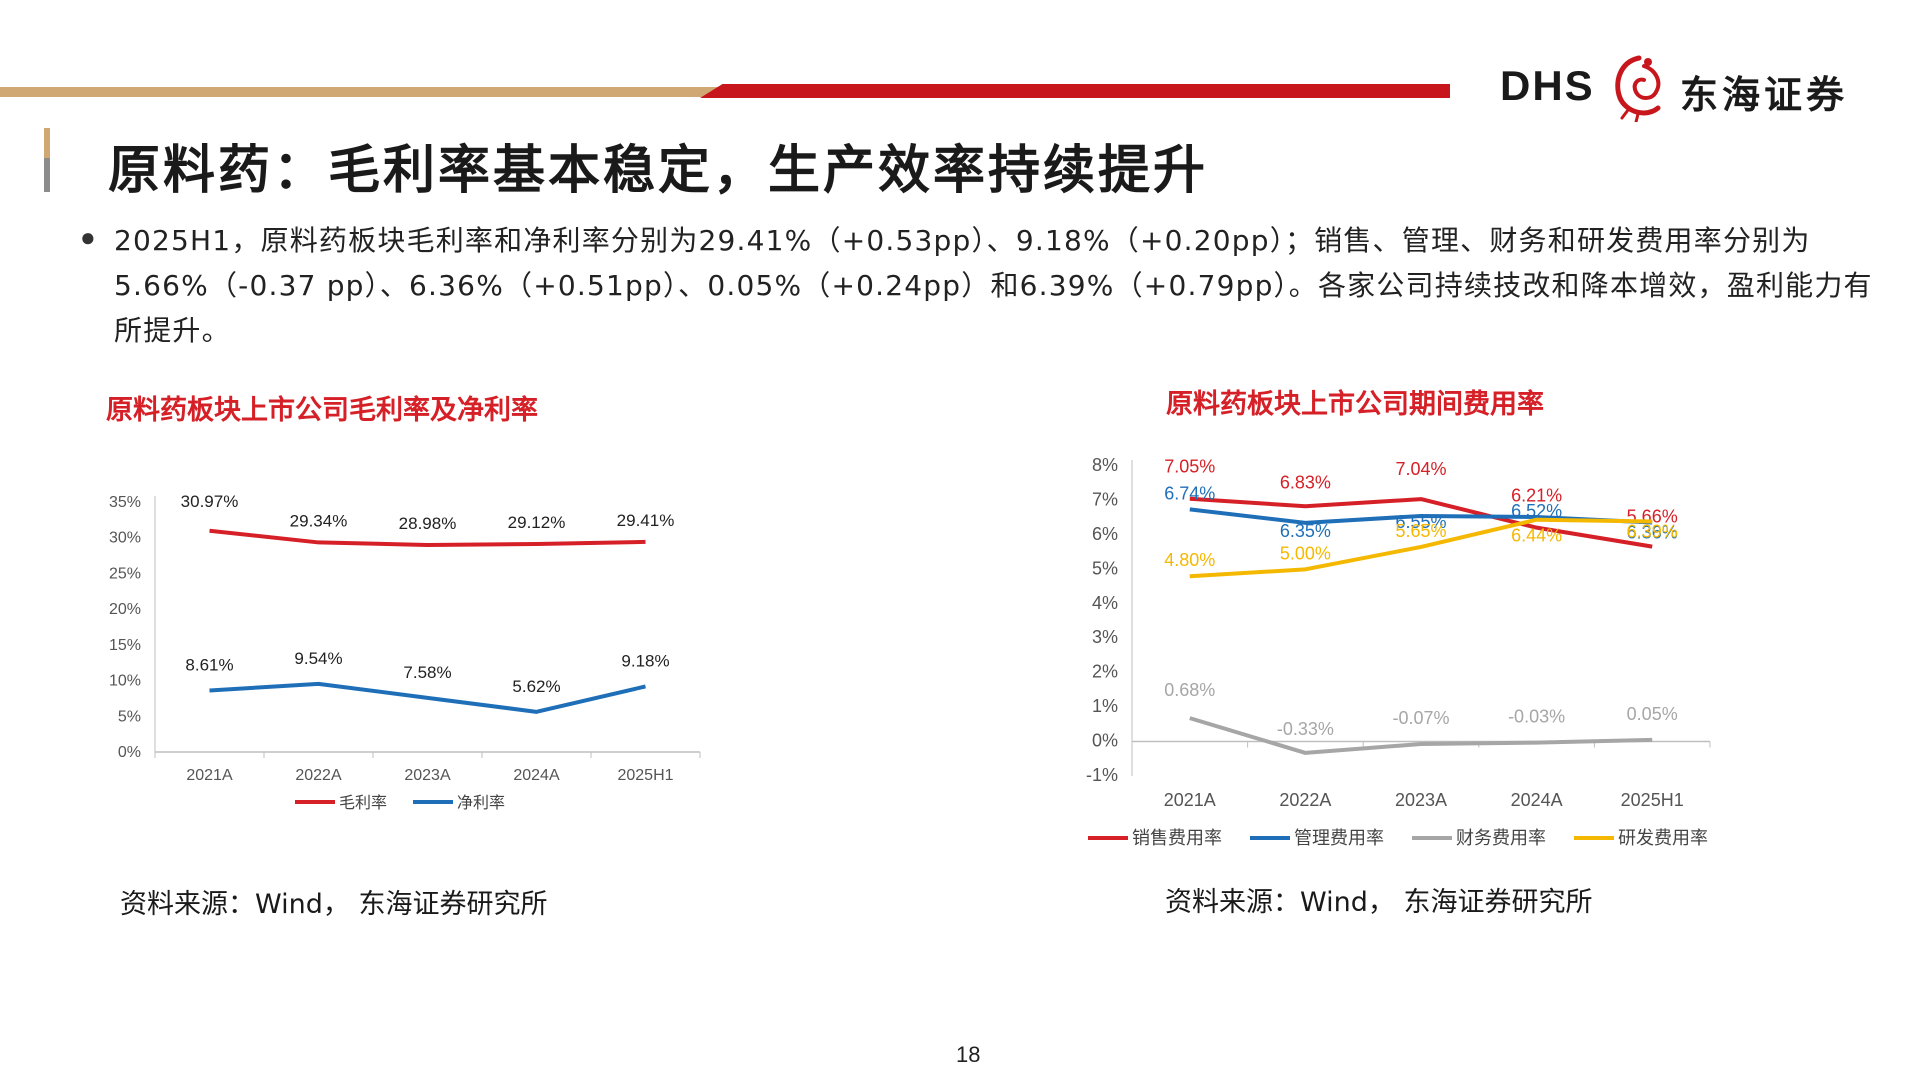 The image size is (1920, 1080). What do you see at coordinates (481, 803) in the screenshot?
I see `legend-label: 净利率` at bounding box center [481, 803].